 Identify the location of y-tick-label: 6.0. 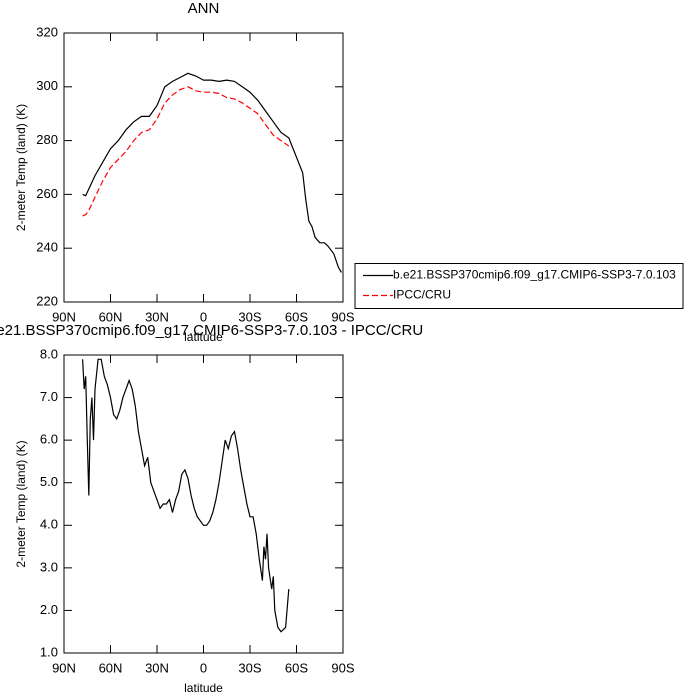
(49, 439).